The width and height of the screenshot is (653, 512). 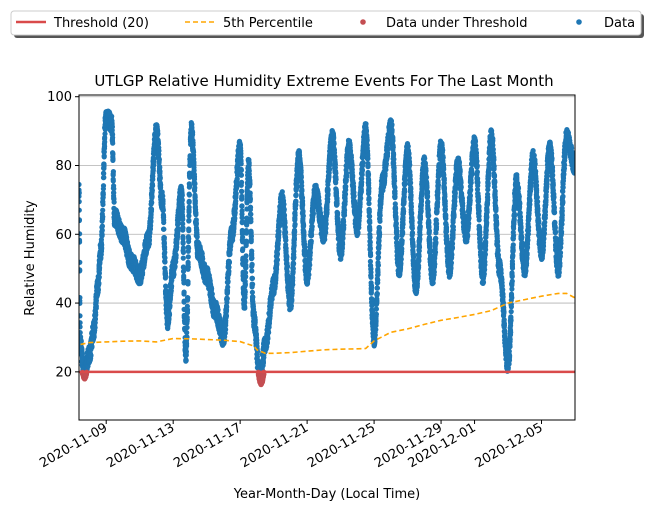 I want to click on y-tick-label: 80, so click(x=63, y=166).